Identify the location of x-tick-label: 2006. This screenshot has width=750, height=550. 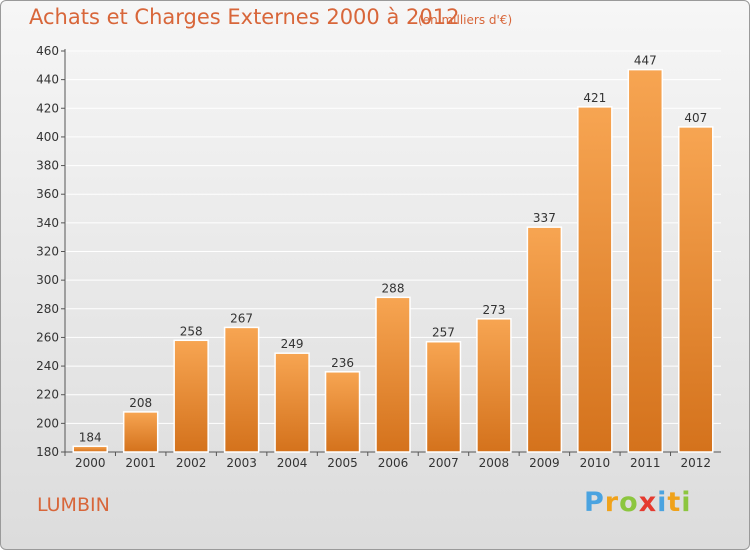
(393, 463).